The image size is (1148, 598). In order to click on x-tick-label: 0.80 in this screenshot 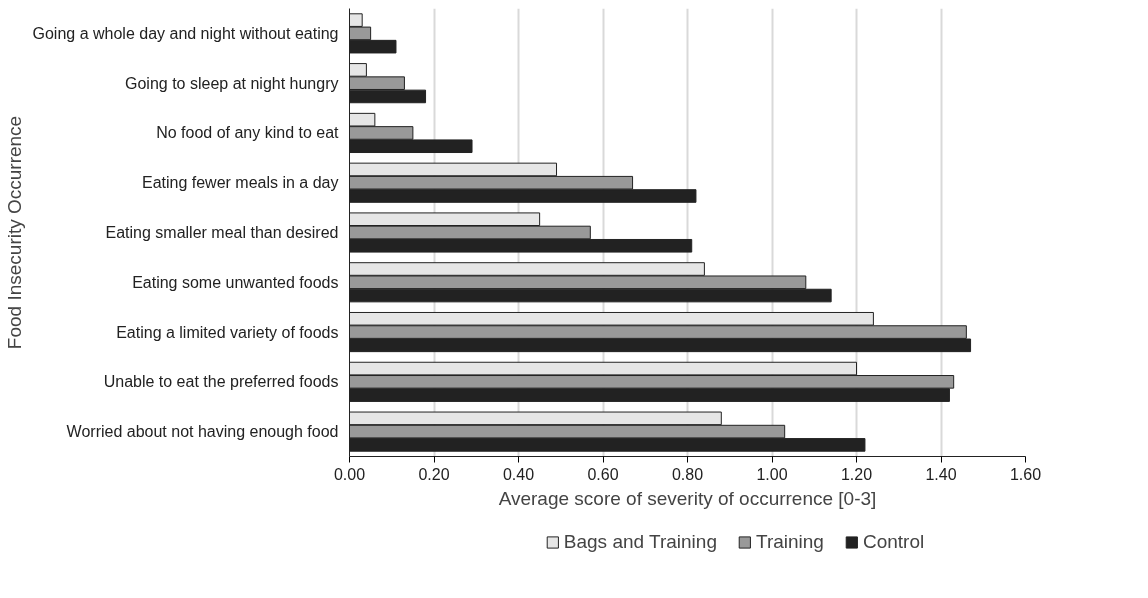, I will do `click(687, 474)`.